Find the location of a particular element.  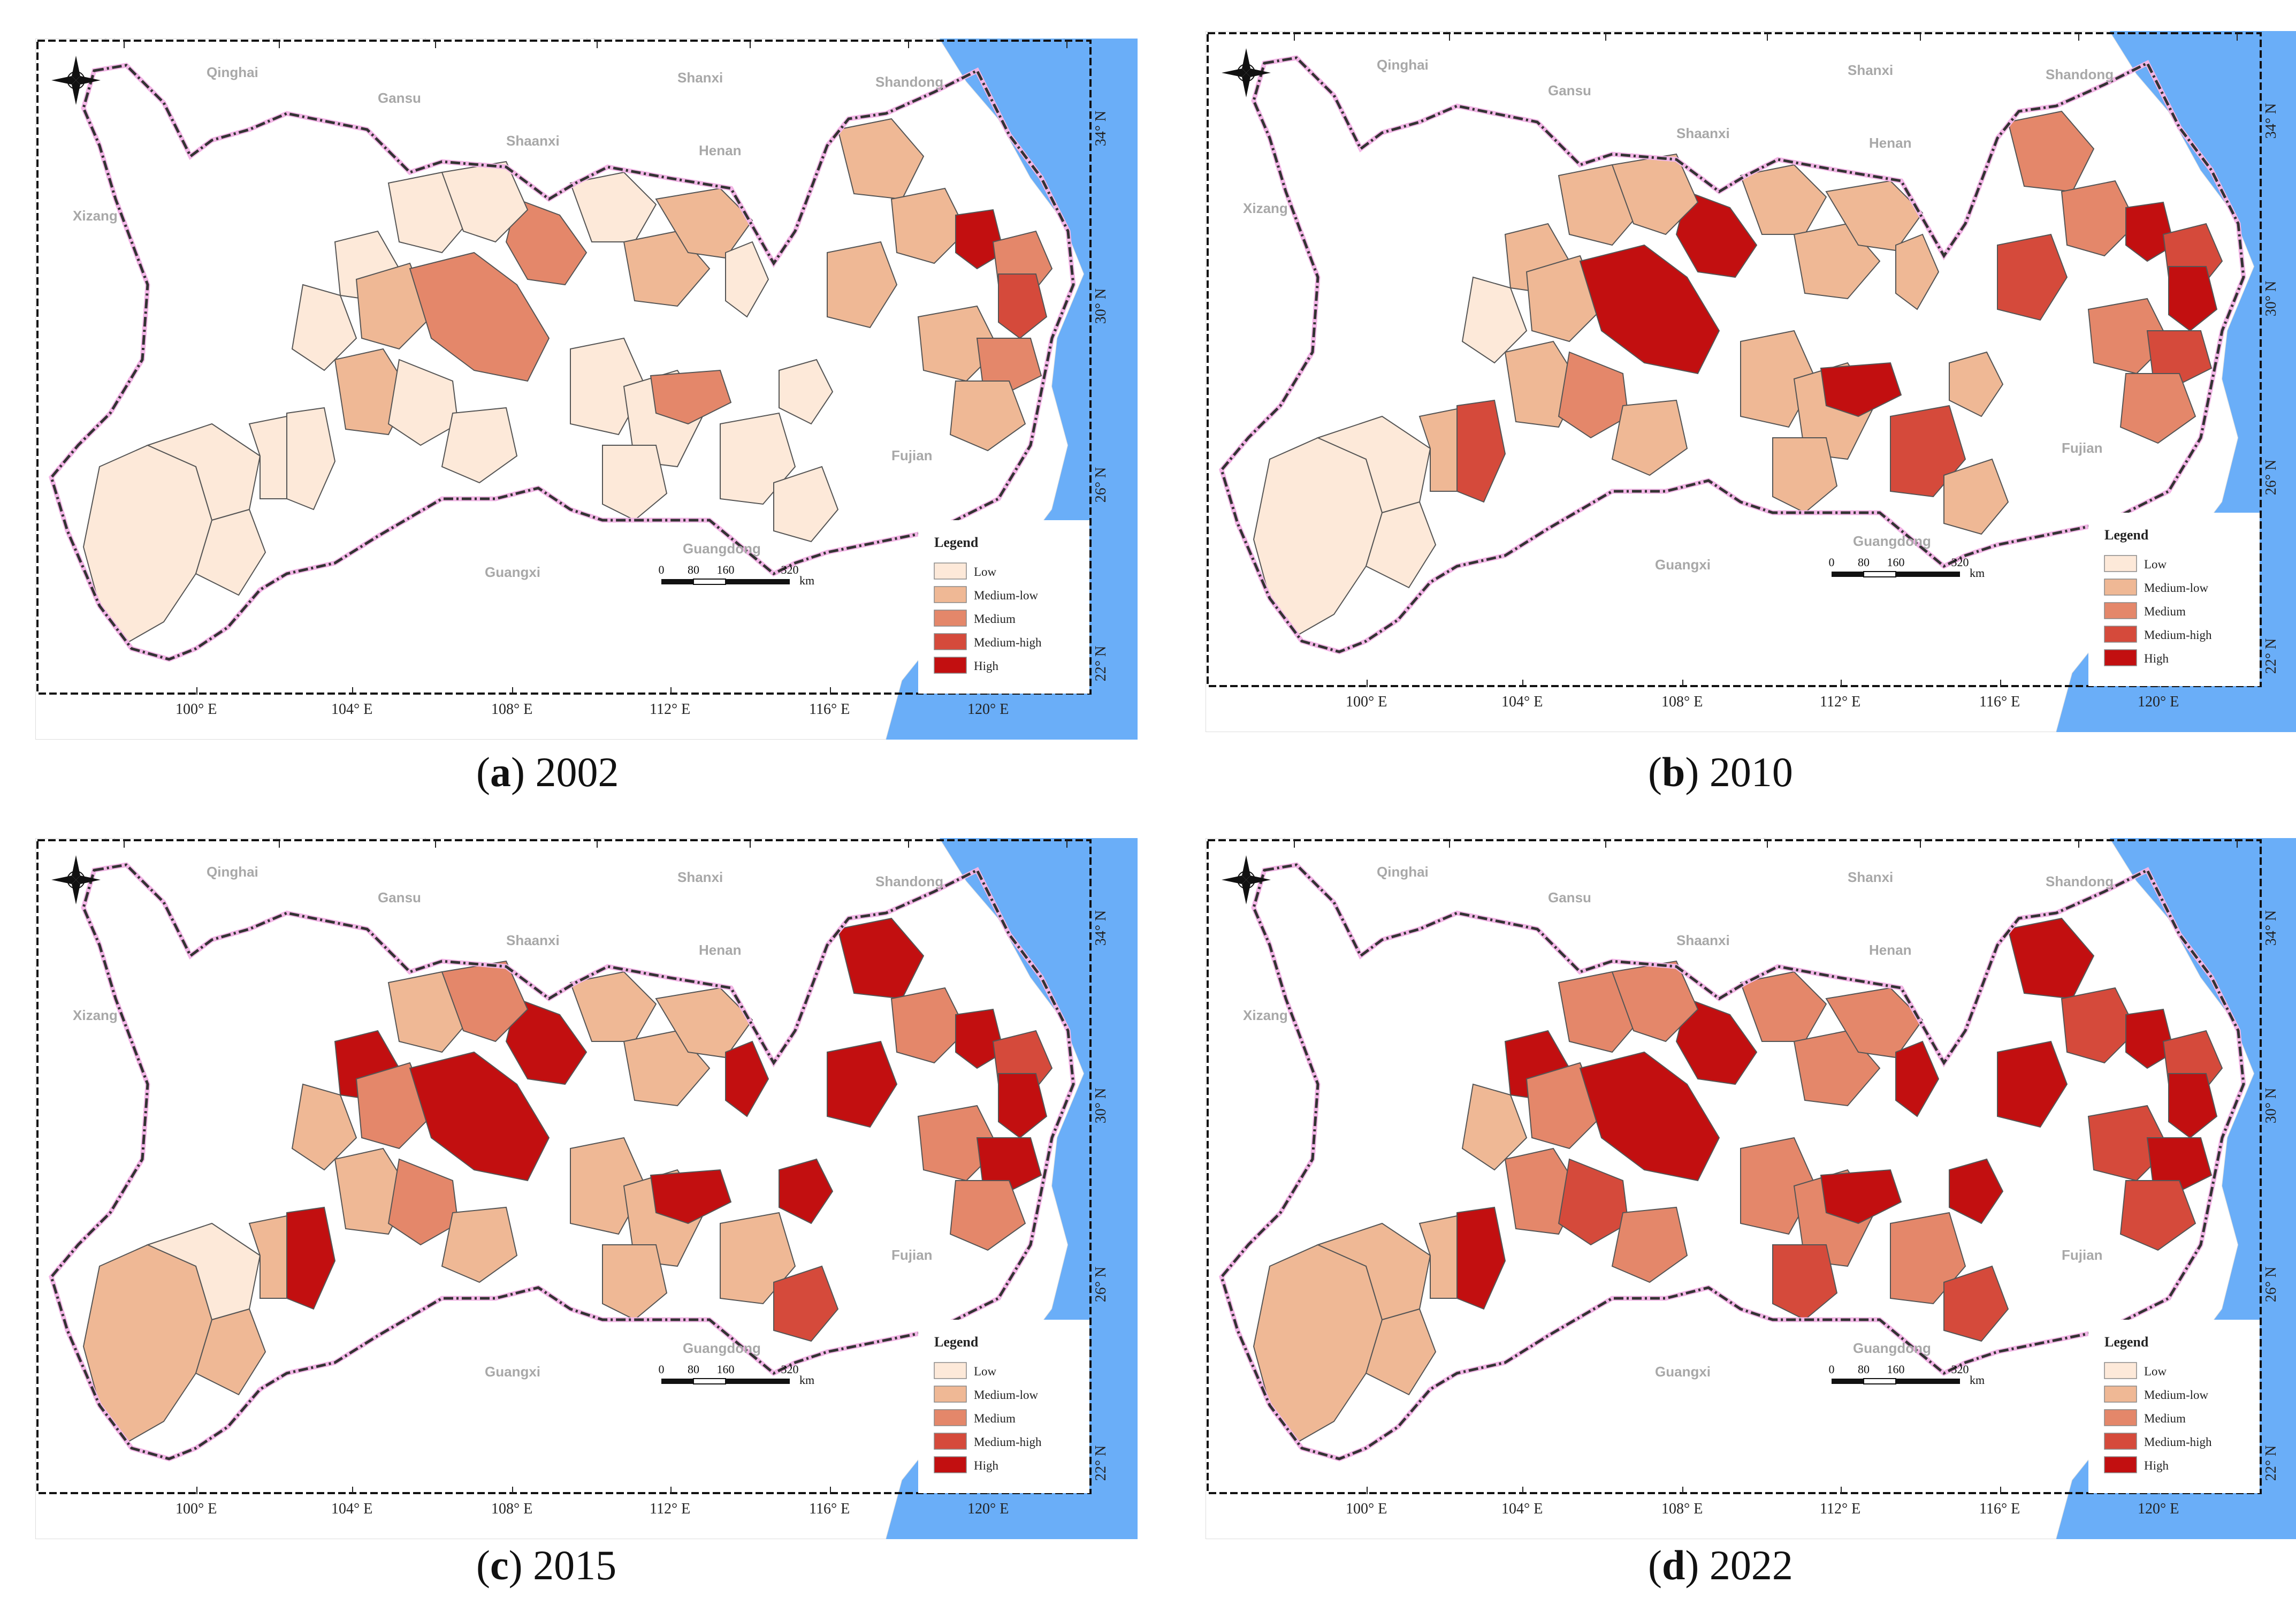

lat-tick-right-1: 30° N is located at coordinates (1101, 306).